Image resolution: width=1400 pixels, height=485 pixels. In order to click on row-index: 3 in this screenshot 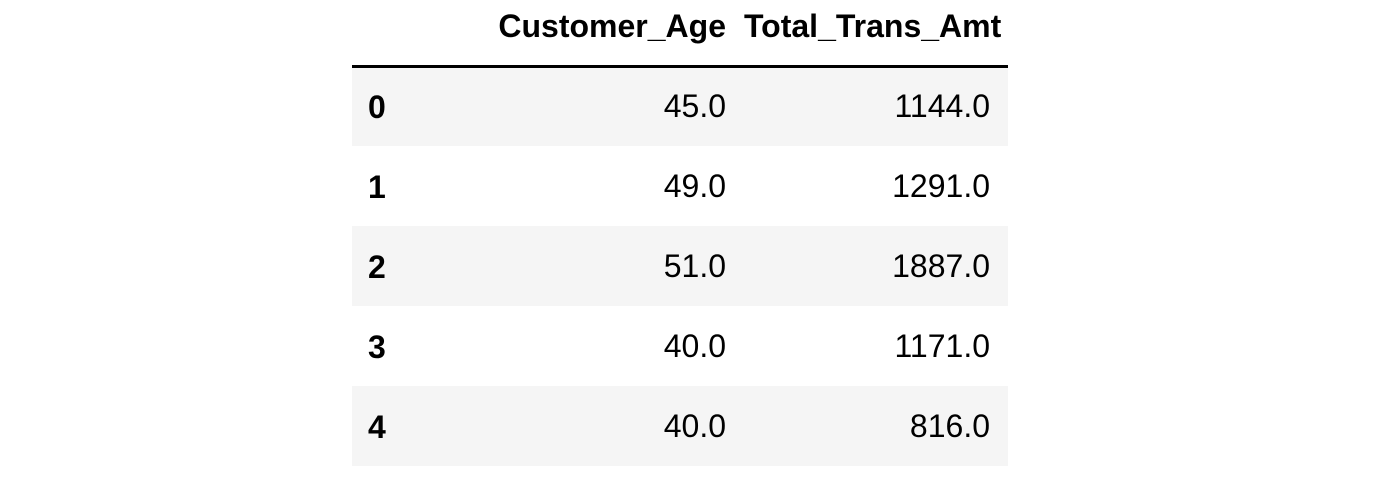, I will do `click(377, 346)`.